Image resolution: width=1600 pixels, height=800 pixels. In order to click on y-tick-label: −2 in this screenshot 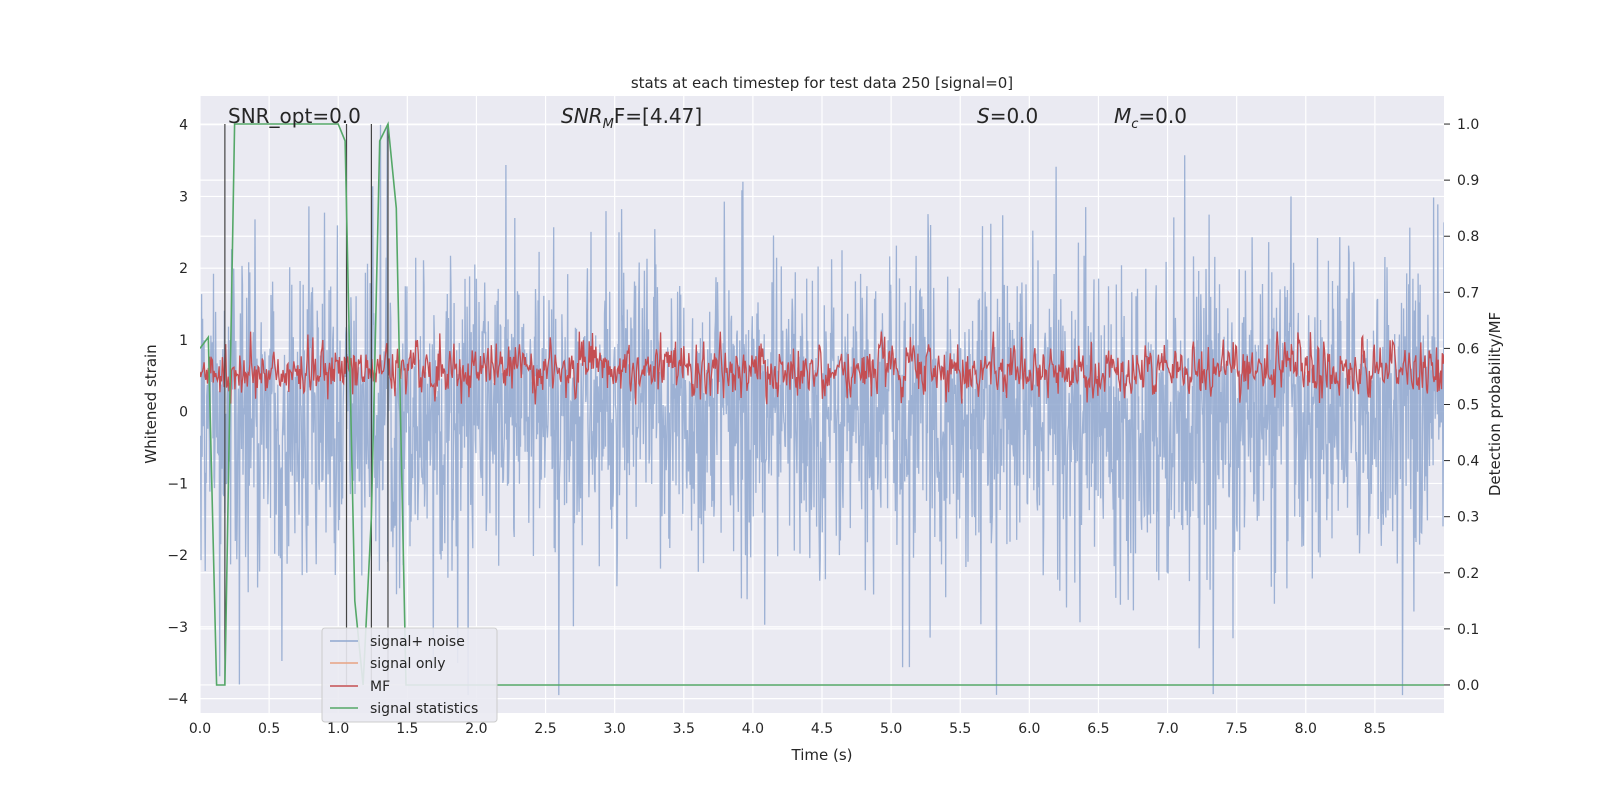, I will do `click(177, 556)`.